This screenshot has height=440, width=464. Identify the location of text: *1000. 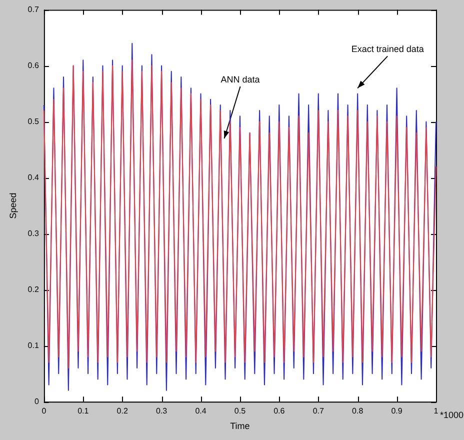
(452, 415).